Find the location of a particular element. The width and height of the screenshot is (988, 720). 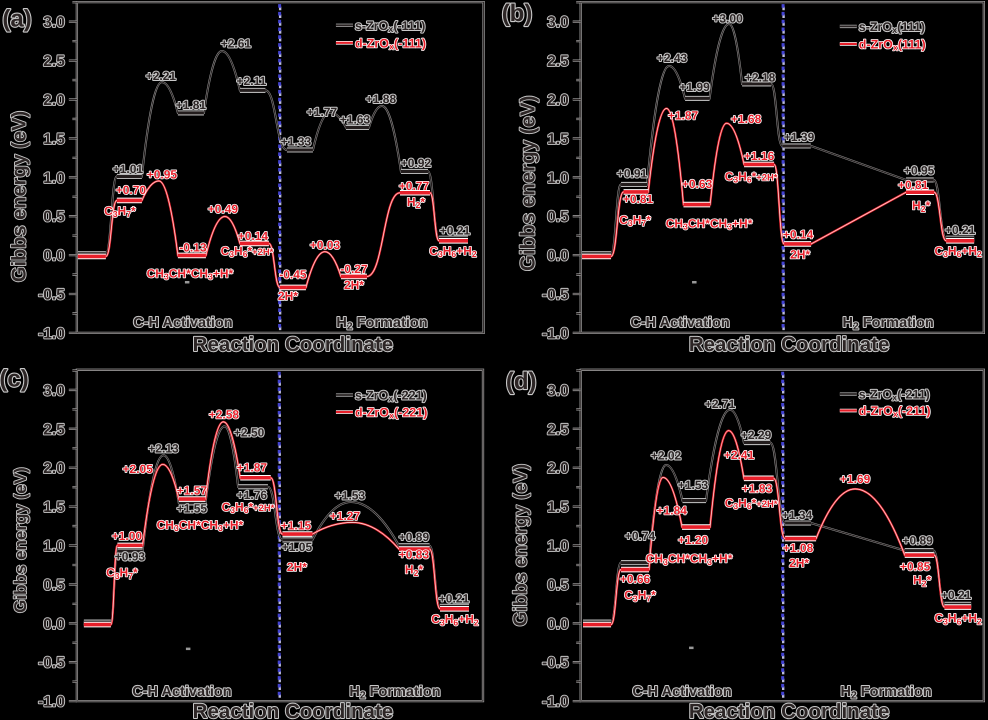

svg-text: +3.00 is located at coordinates (727, 18).